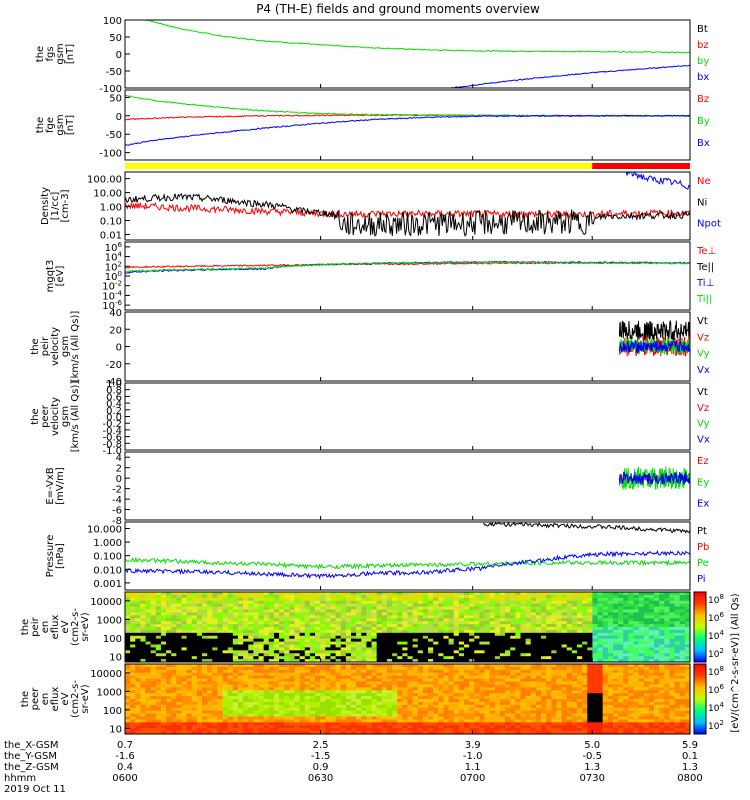 The width and height of the screenshot is (750, 800). Describe the element at coordinates (117, 490) in the screenshot. I see `y-tick-label: -2` at that location.